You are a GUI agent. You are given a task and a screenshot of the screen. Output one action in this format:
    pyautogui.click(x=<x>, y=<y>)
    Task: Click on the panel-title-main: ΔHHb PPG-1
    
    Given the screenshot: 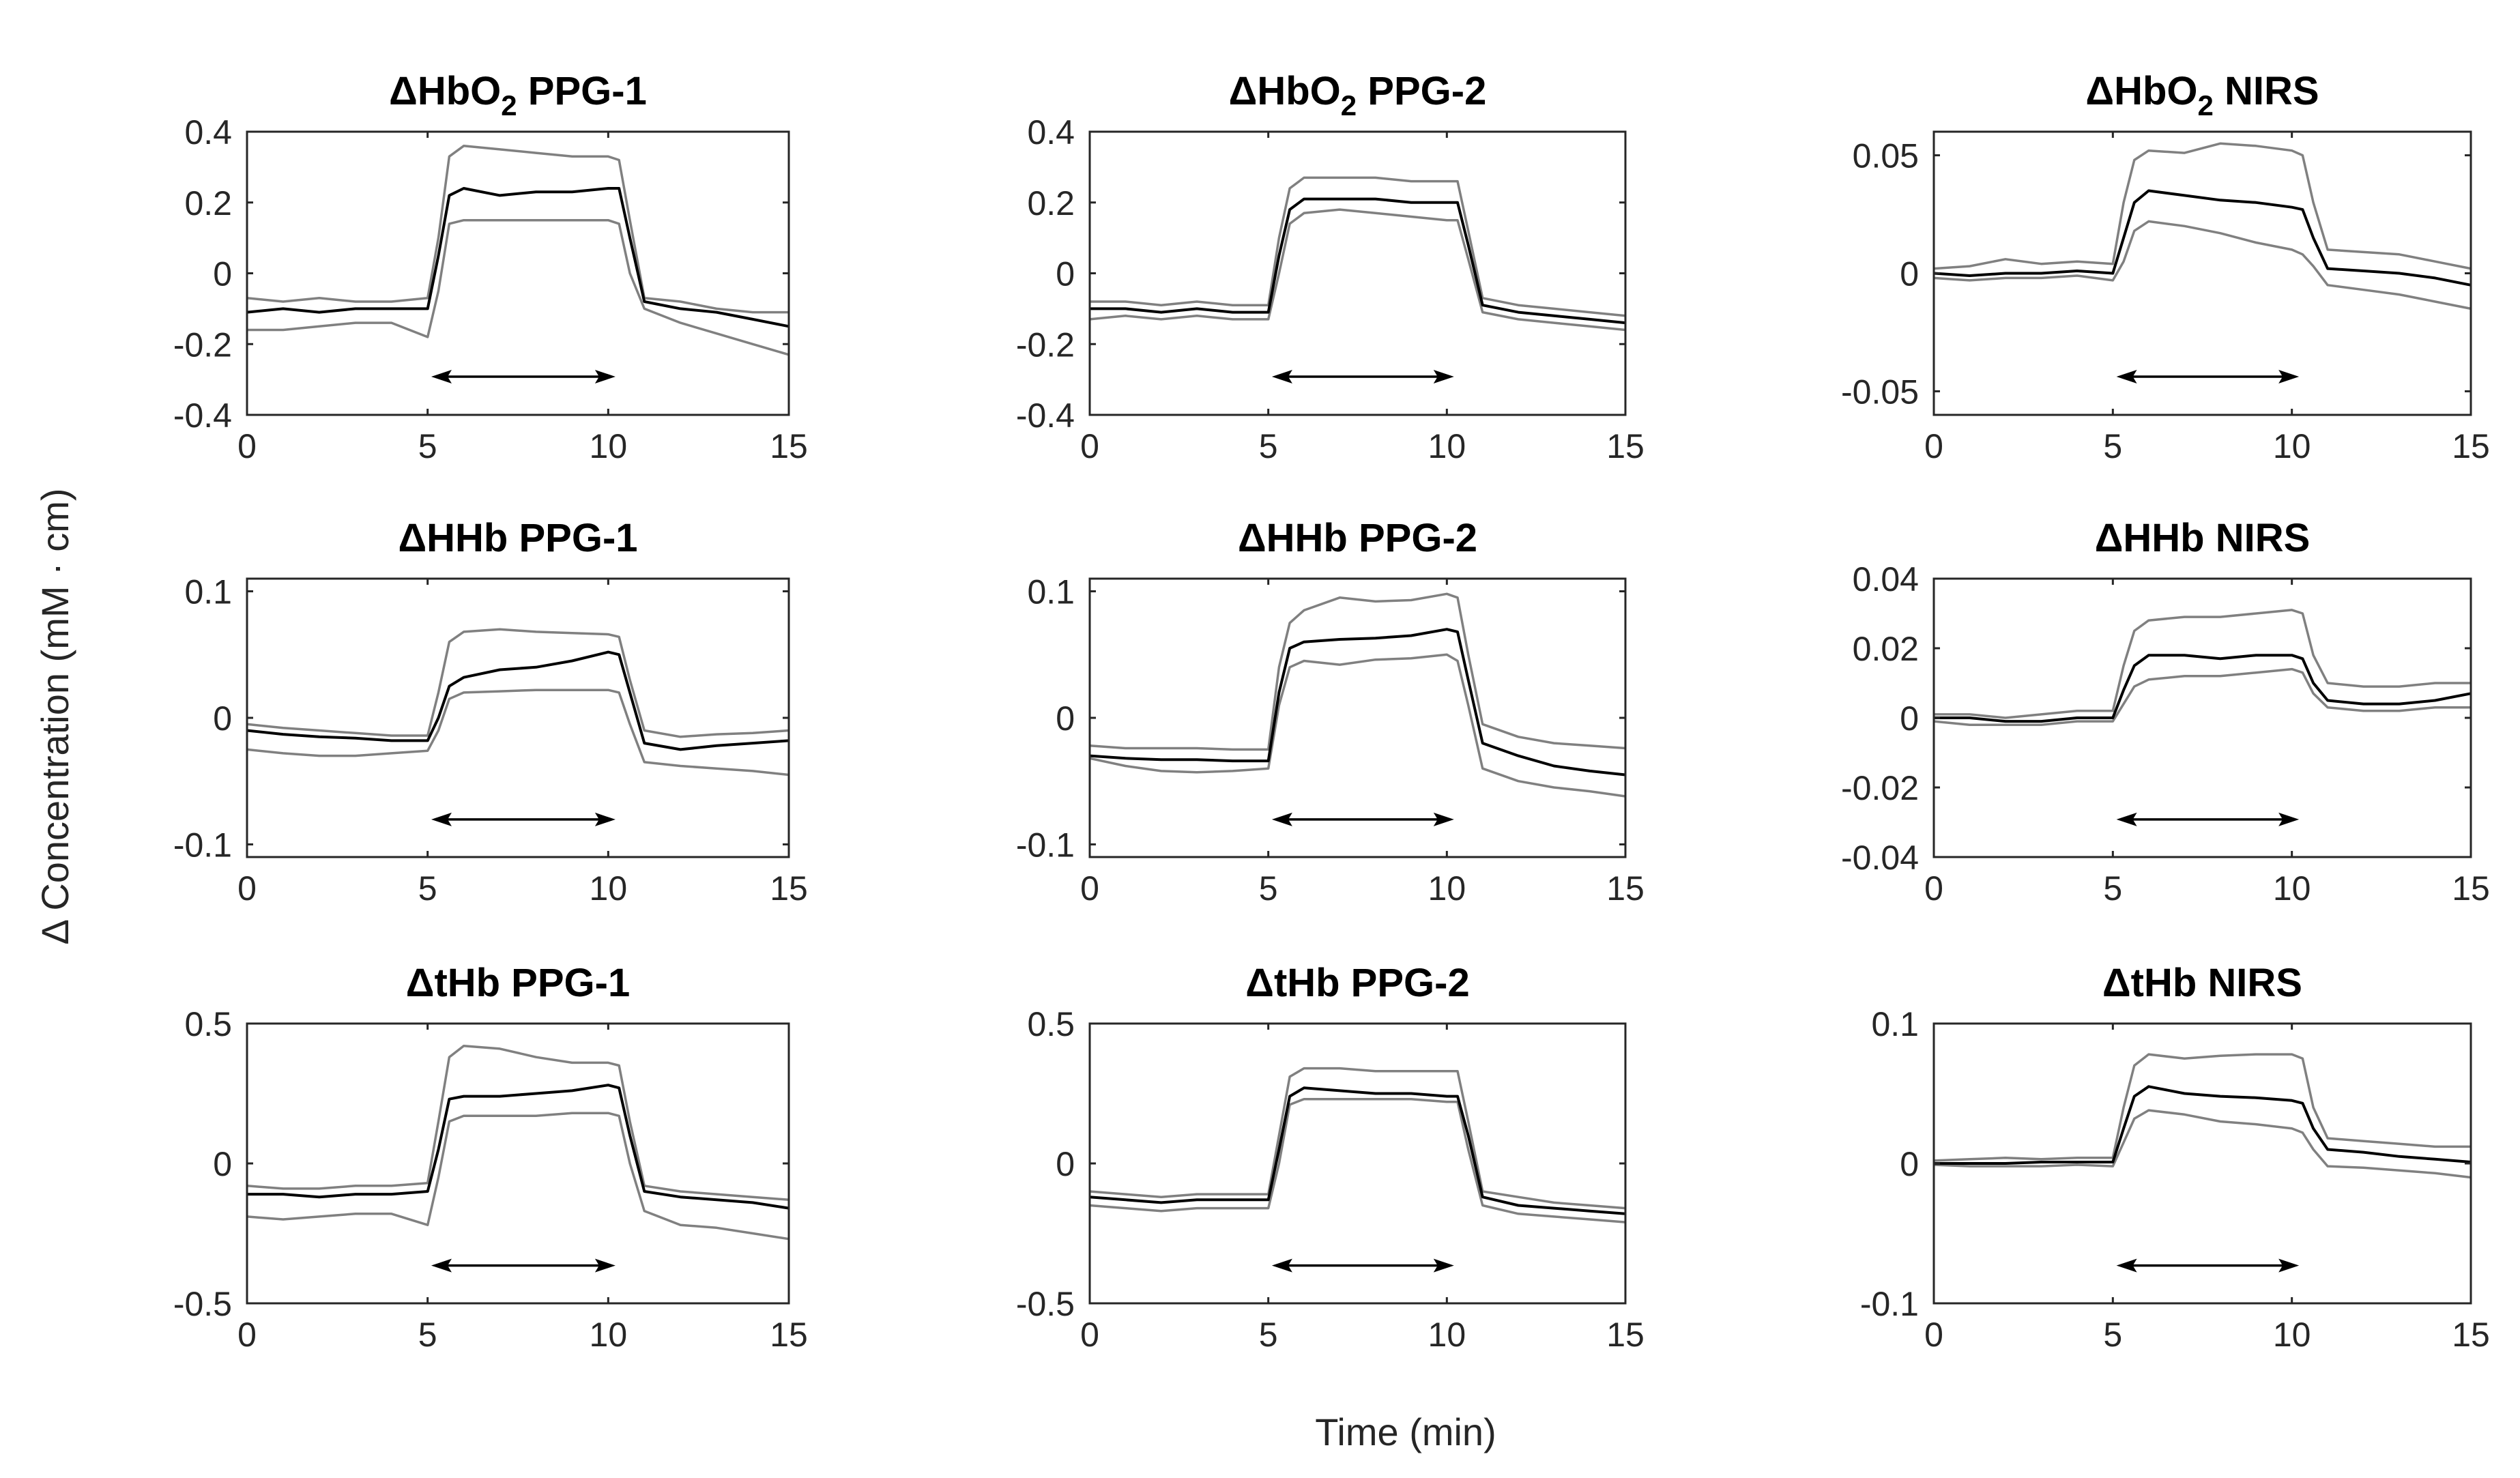 What is the action you would take?
    pyautogui.click(x=517, y=538)
    